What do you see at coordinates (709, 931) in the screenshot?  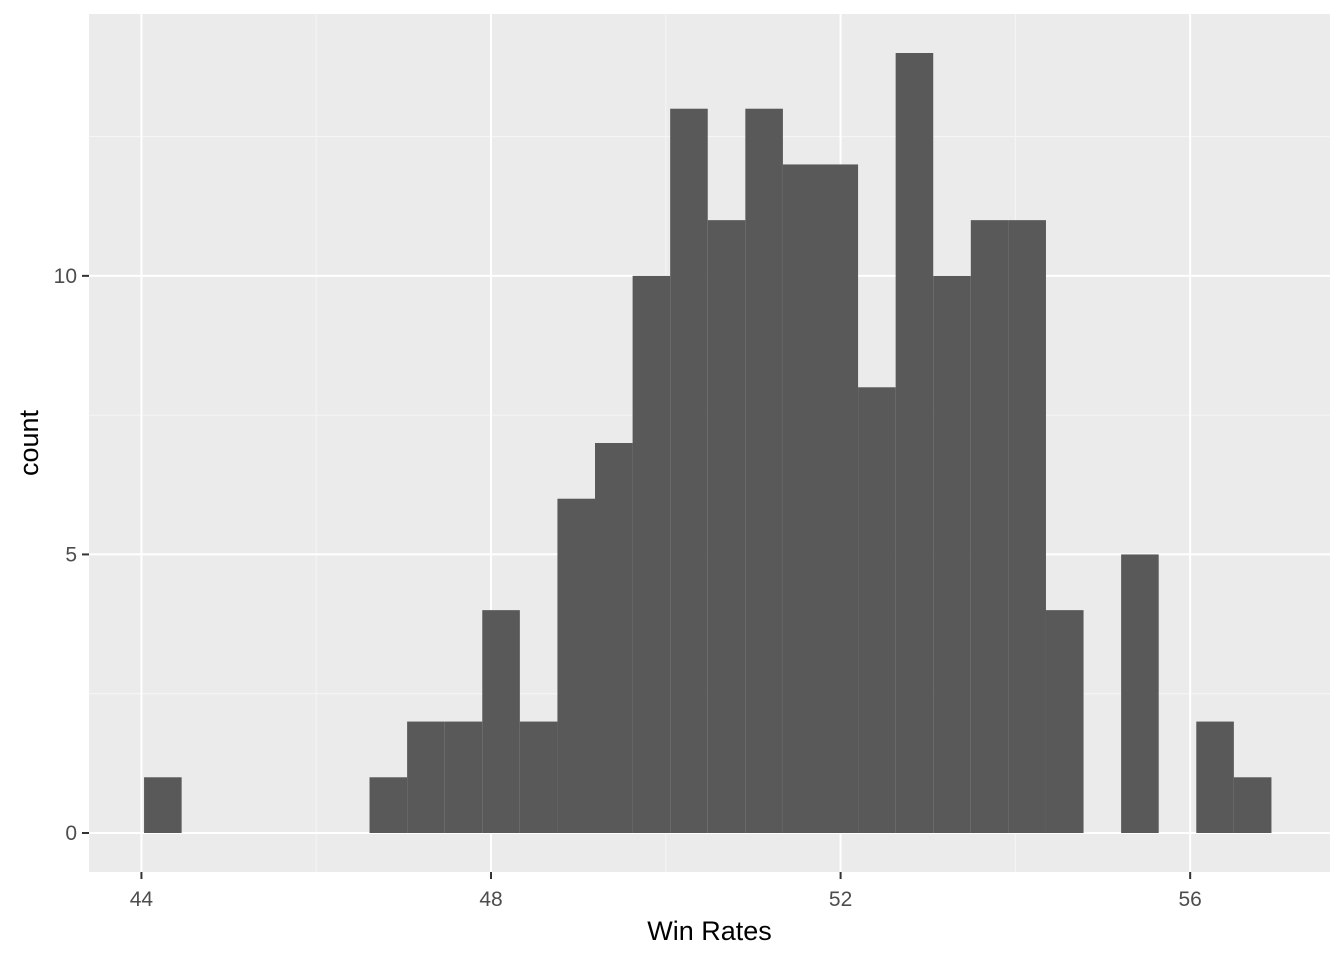 I see `x-axis-title: Win Rates` at bounding box center [709, 931].